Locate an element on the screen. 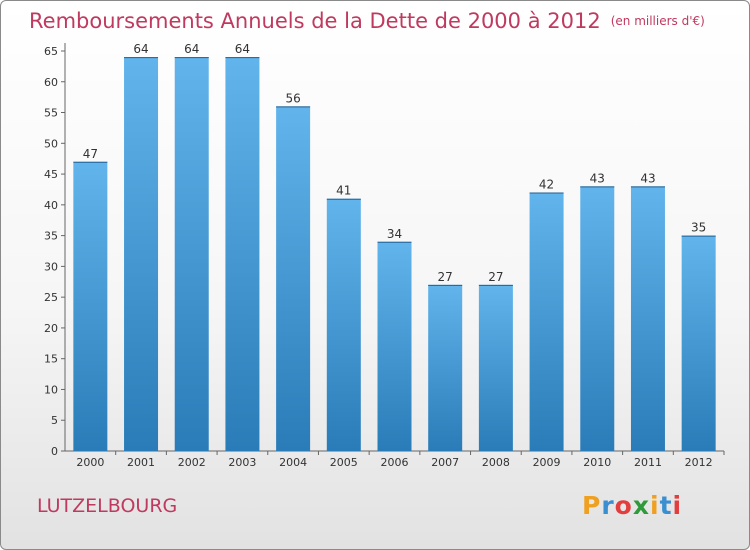  y-tick-label: 30 is located at coordinates (51, 266).